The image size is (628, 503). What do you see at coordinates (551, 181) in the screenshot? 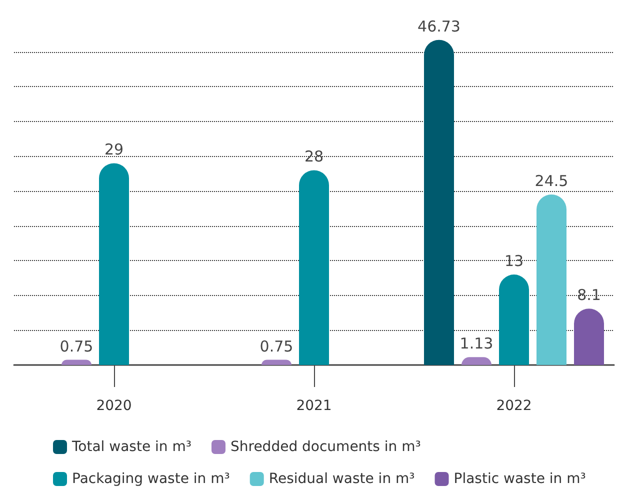
I see `data-label: 24.5` at bounding box center [551, 181].